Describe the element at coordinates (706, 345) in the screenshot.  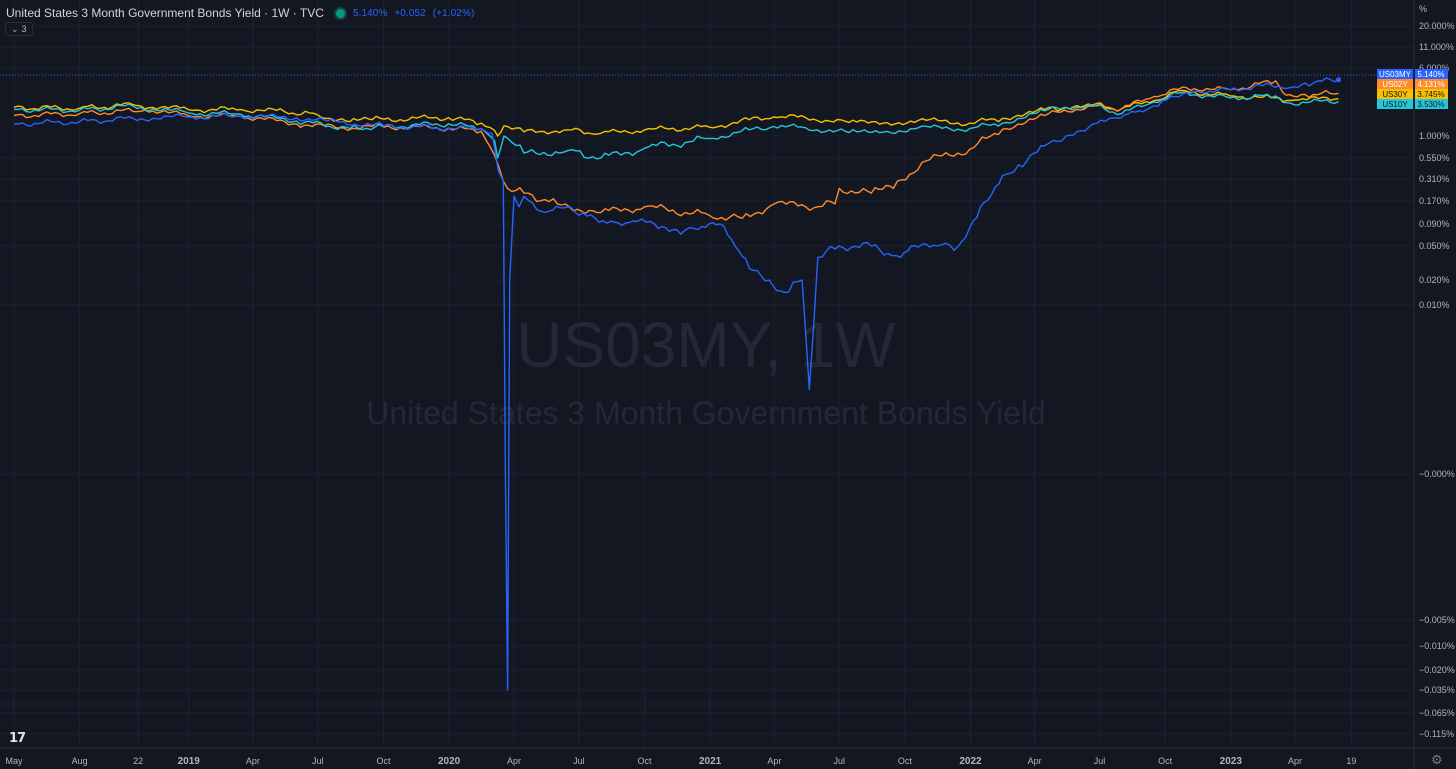
I see `watermark-symbol: US03MY, 1W` at that location.